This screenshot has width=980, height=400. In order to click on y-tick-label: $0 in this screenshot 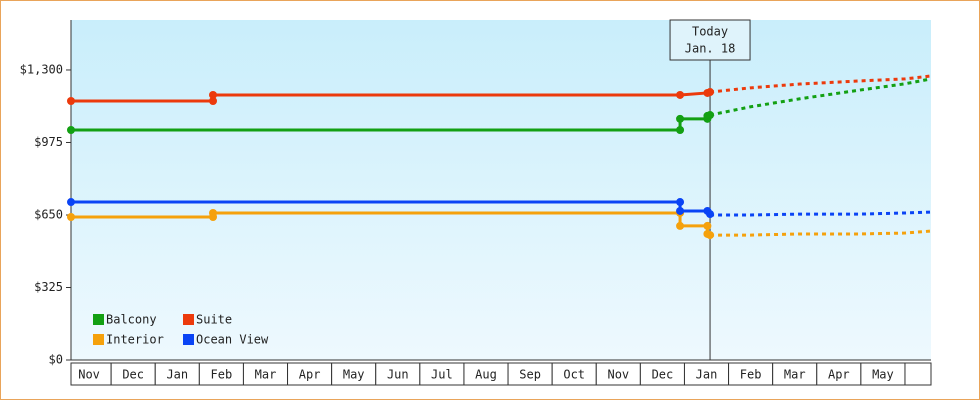, I will do `click(56, 360)`.